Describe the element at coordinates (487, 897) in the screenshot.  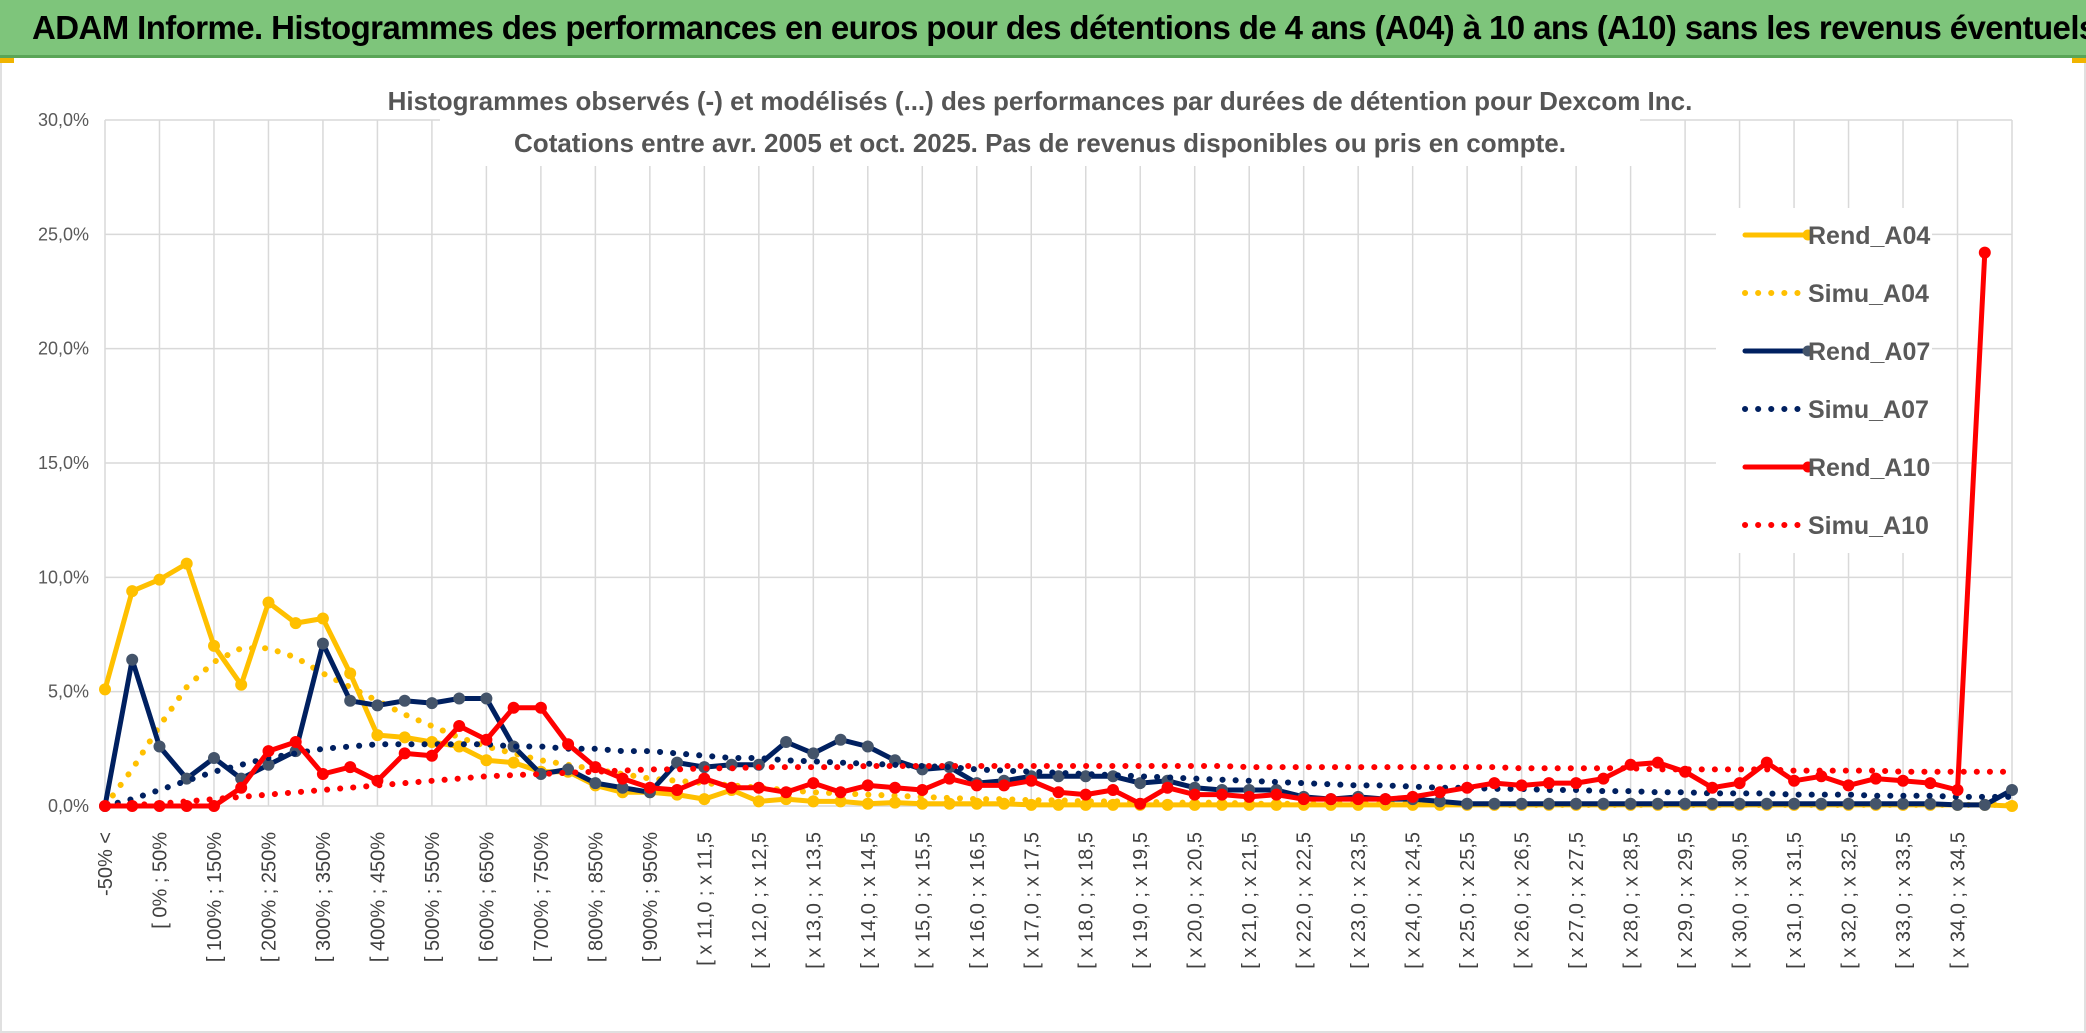
I see `x-tick-label: [ 600% ; 650%` at that location.